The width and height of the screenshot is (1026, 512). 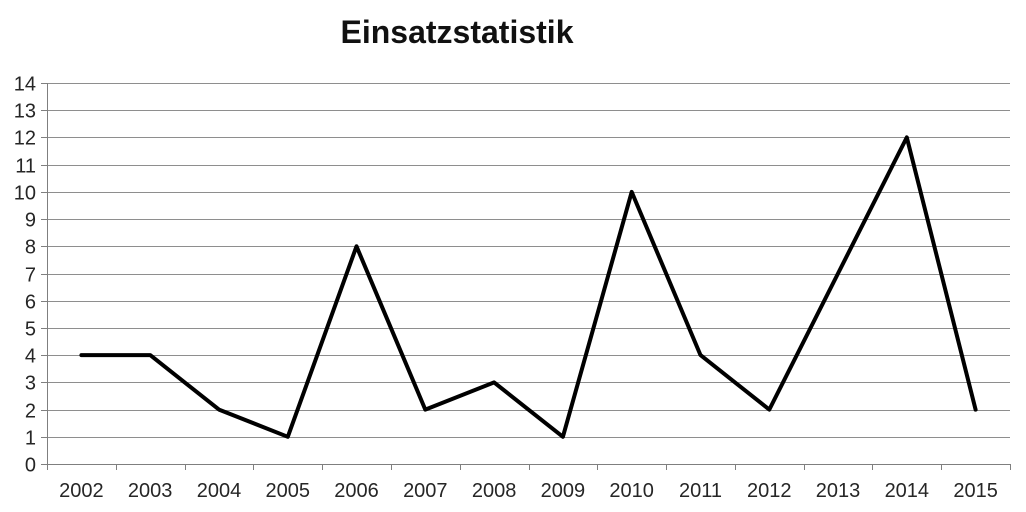 I want to click on y-tick-label: 12, so click(x=25, y=139).